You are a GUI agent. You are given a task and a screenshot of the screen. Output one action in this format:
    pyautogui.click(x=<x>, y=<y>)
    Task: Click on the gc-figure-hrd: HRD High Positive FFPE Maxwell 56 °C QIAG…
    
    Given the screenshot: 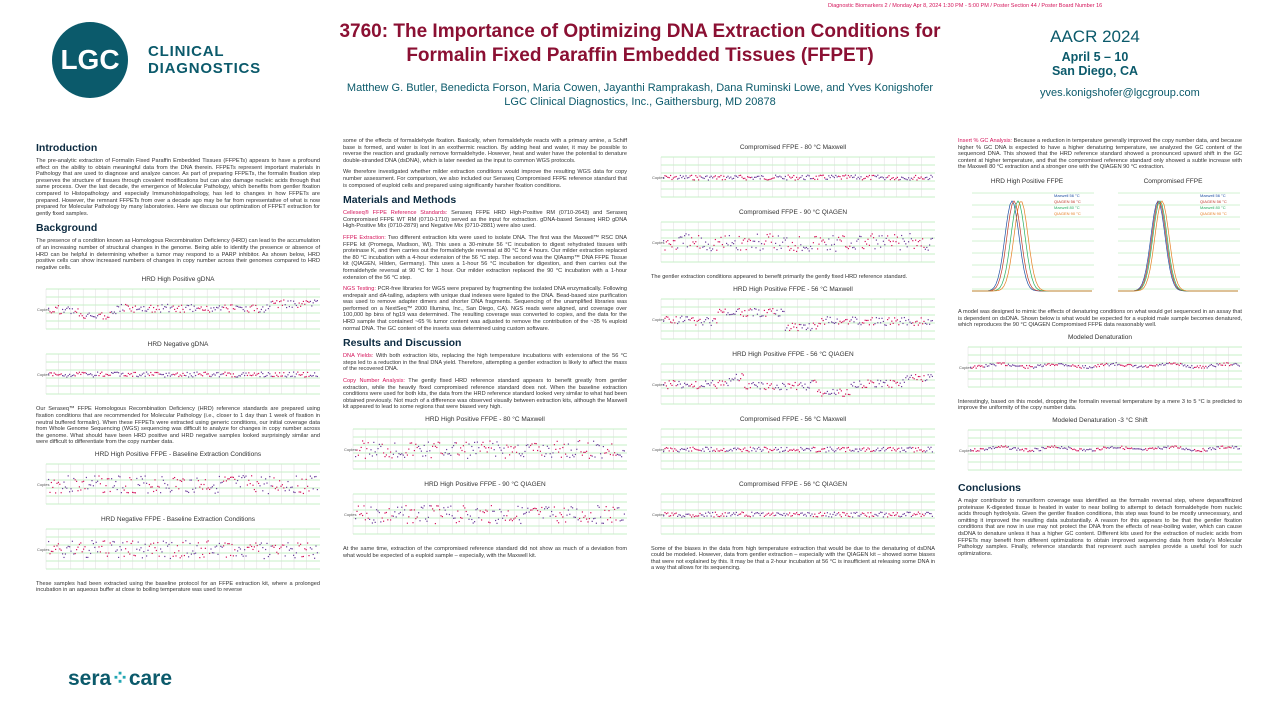 What is the action you would take?
    pyautogui.click(x=1027, y=242)
    